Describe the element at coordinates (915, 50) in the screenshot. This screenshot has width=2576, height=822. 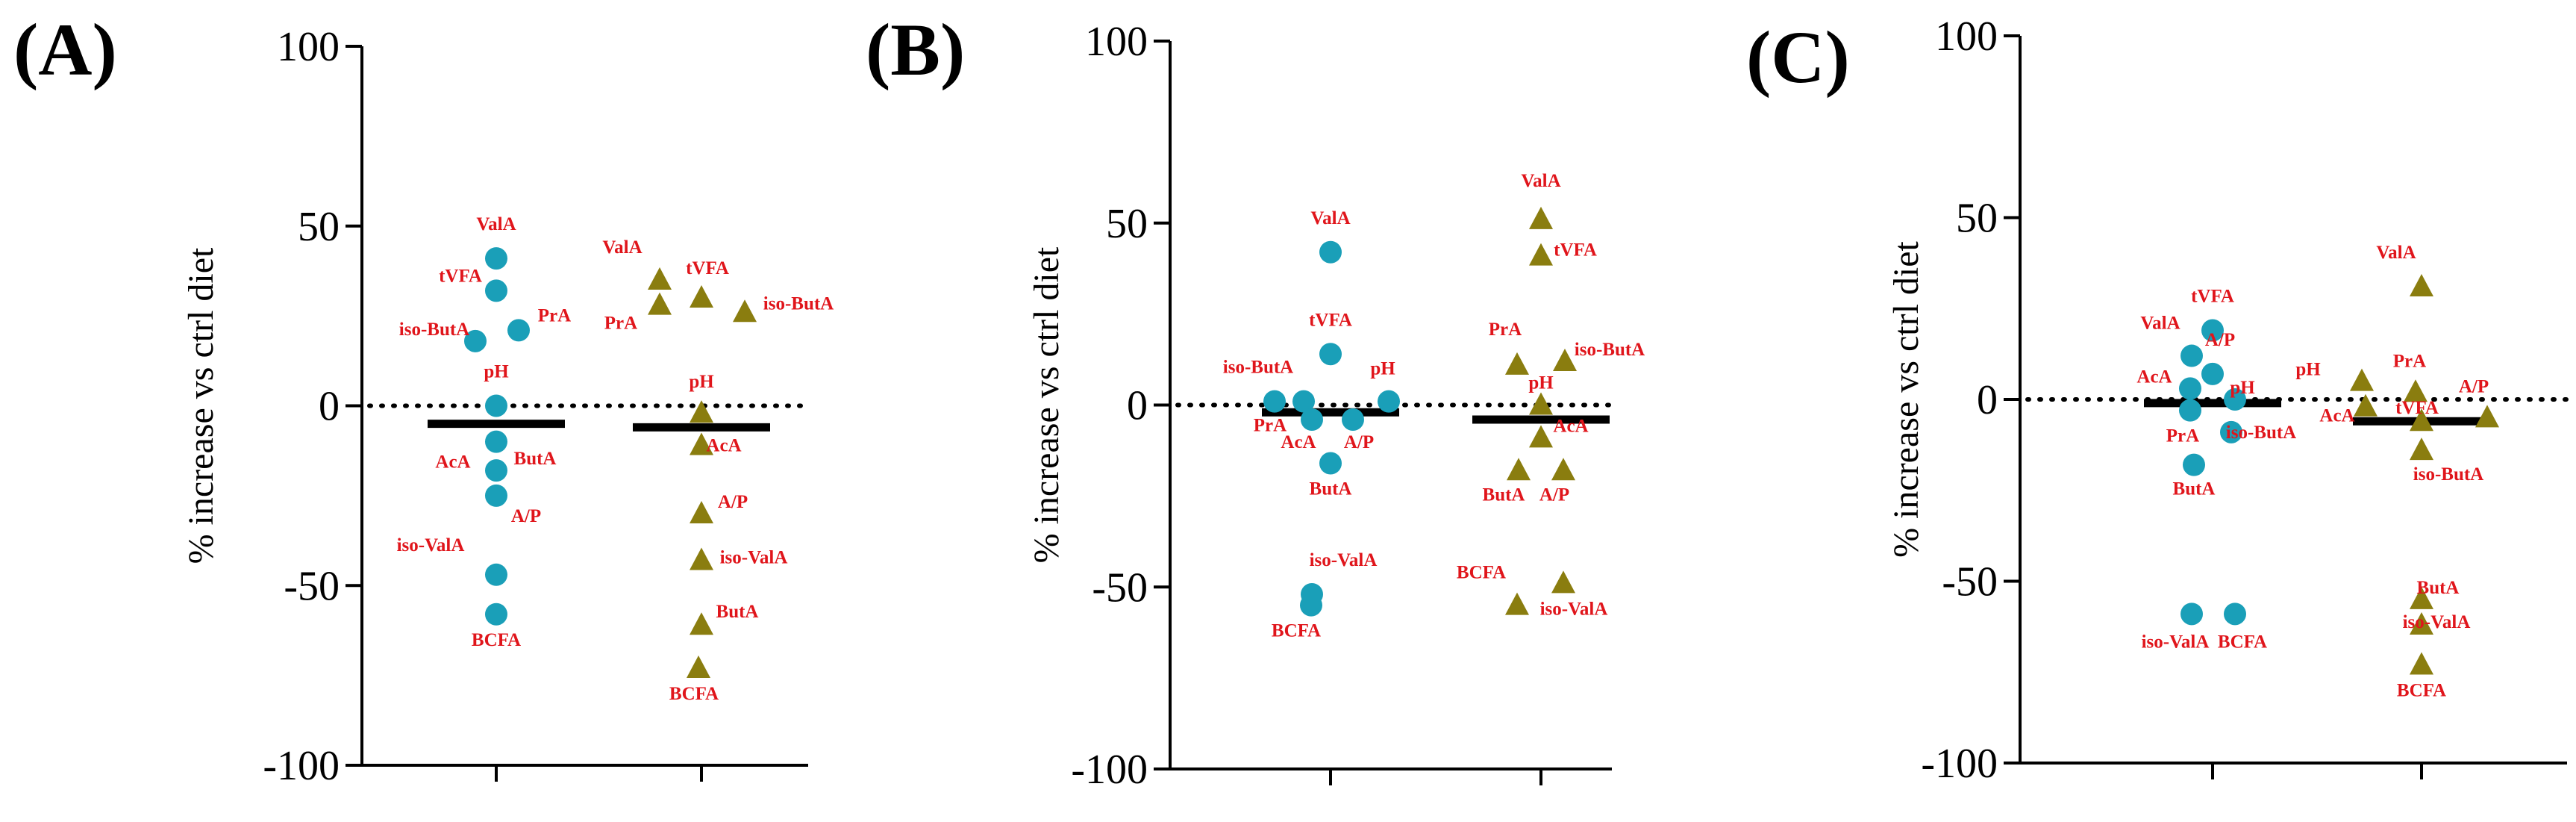
I see `panel-letter: (B)` at that location.